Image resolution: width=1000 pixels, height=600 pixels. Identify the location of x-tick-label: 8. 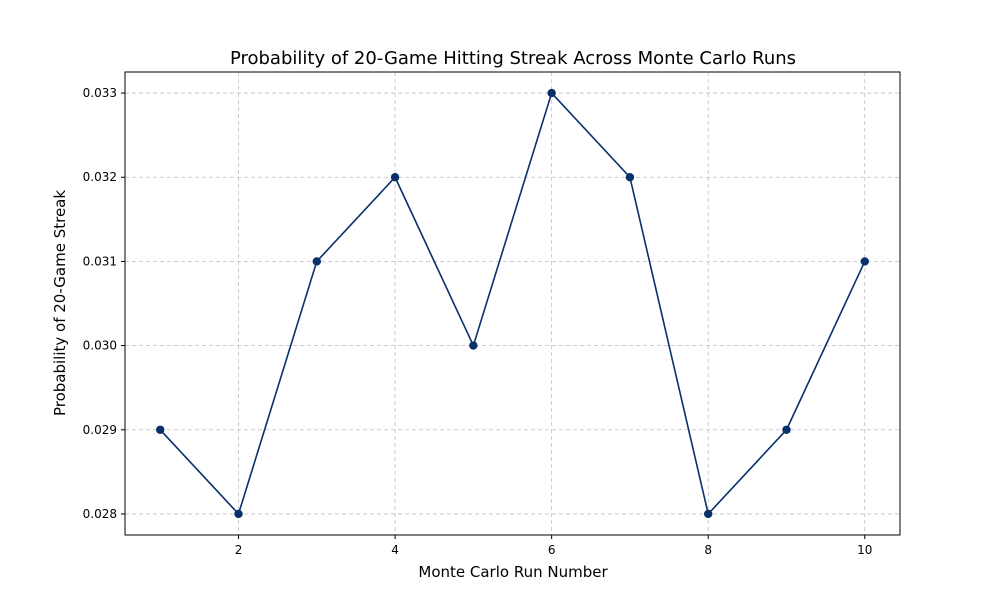
(708, 550).